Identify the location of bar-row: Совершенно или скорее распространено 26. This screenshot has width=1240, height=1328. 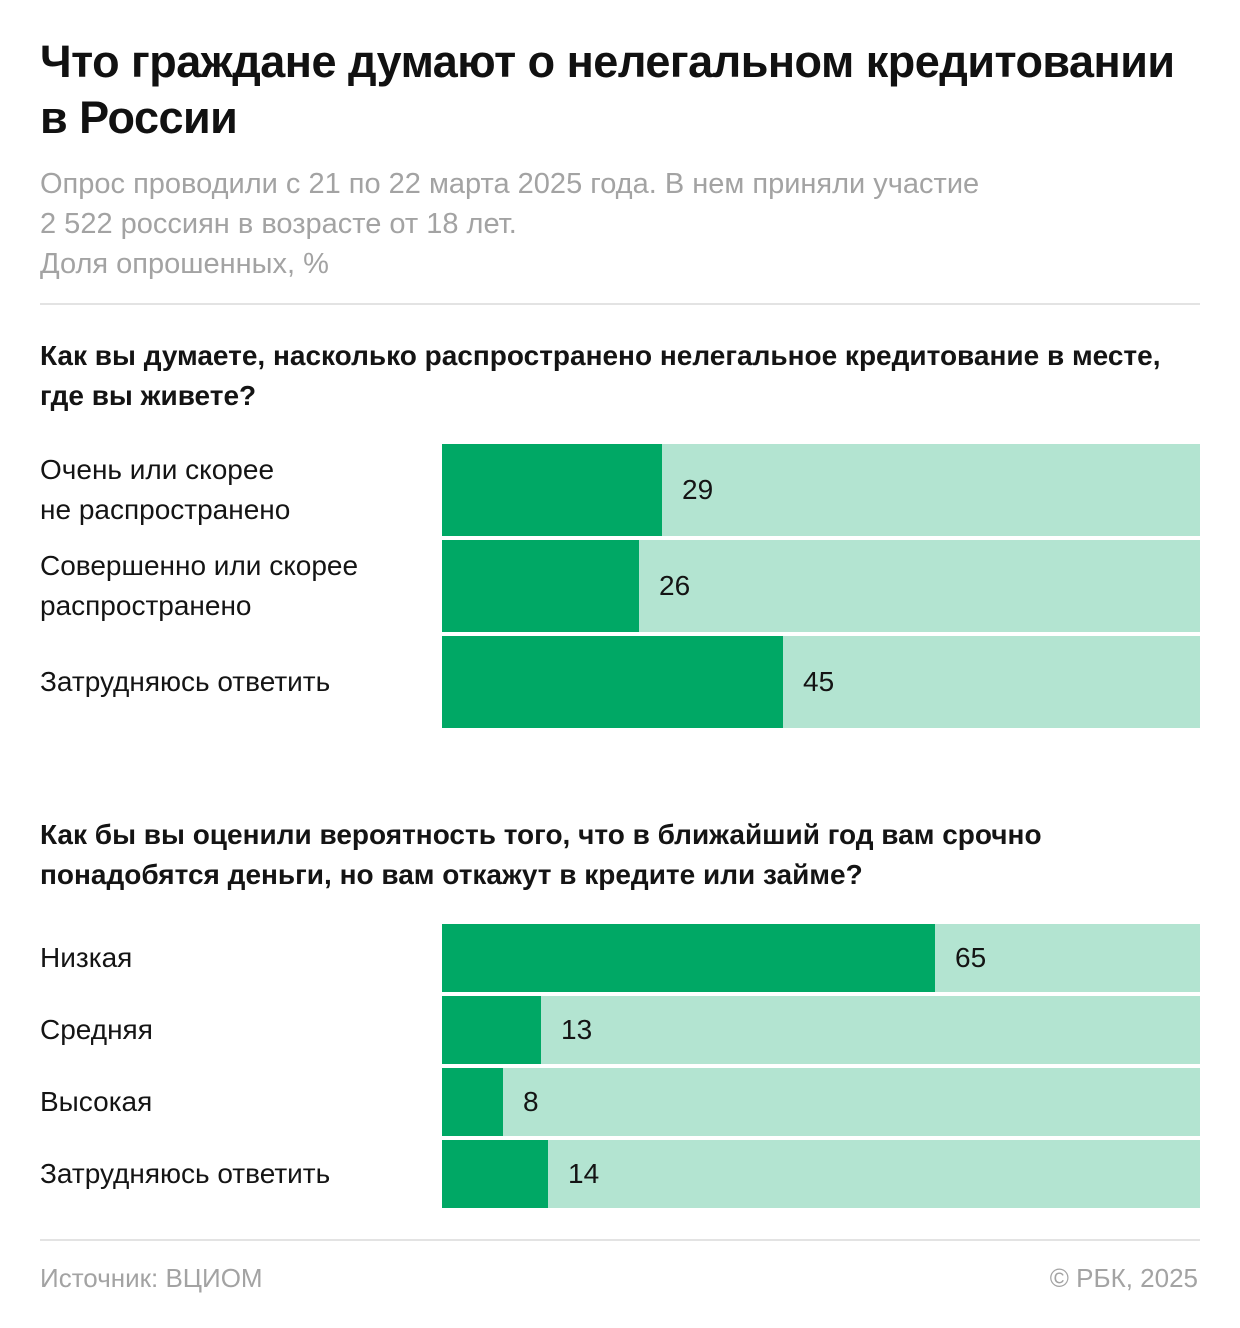
(620, 586).